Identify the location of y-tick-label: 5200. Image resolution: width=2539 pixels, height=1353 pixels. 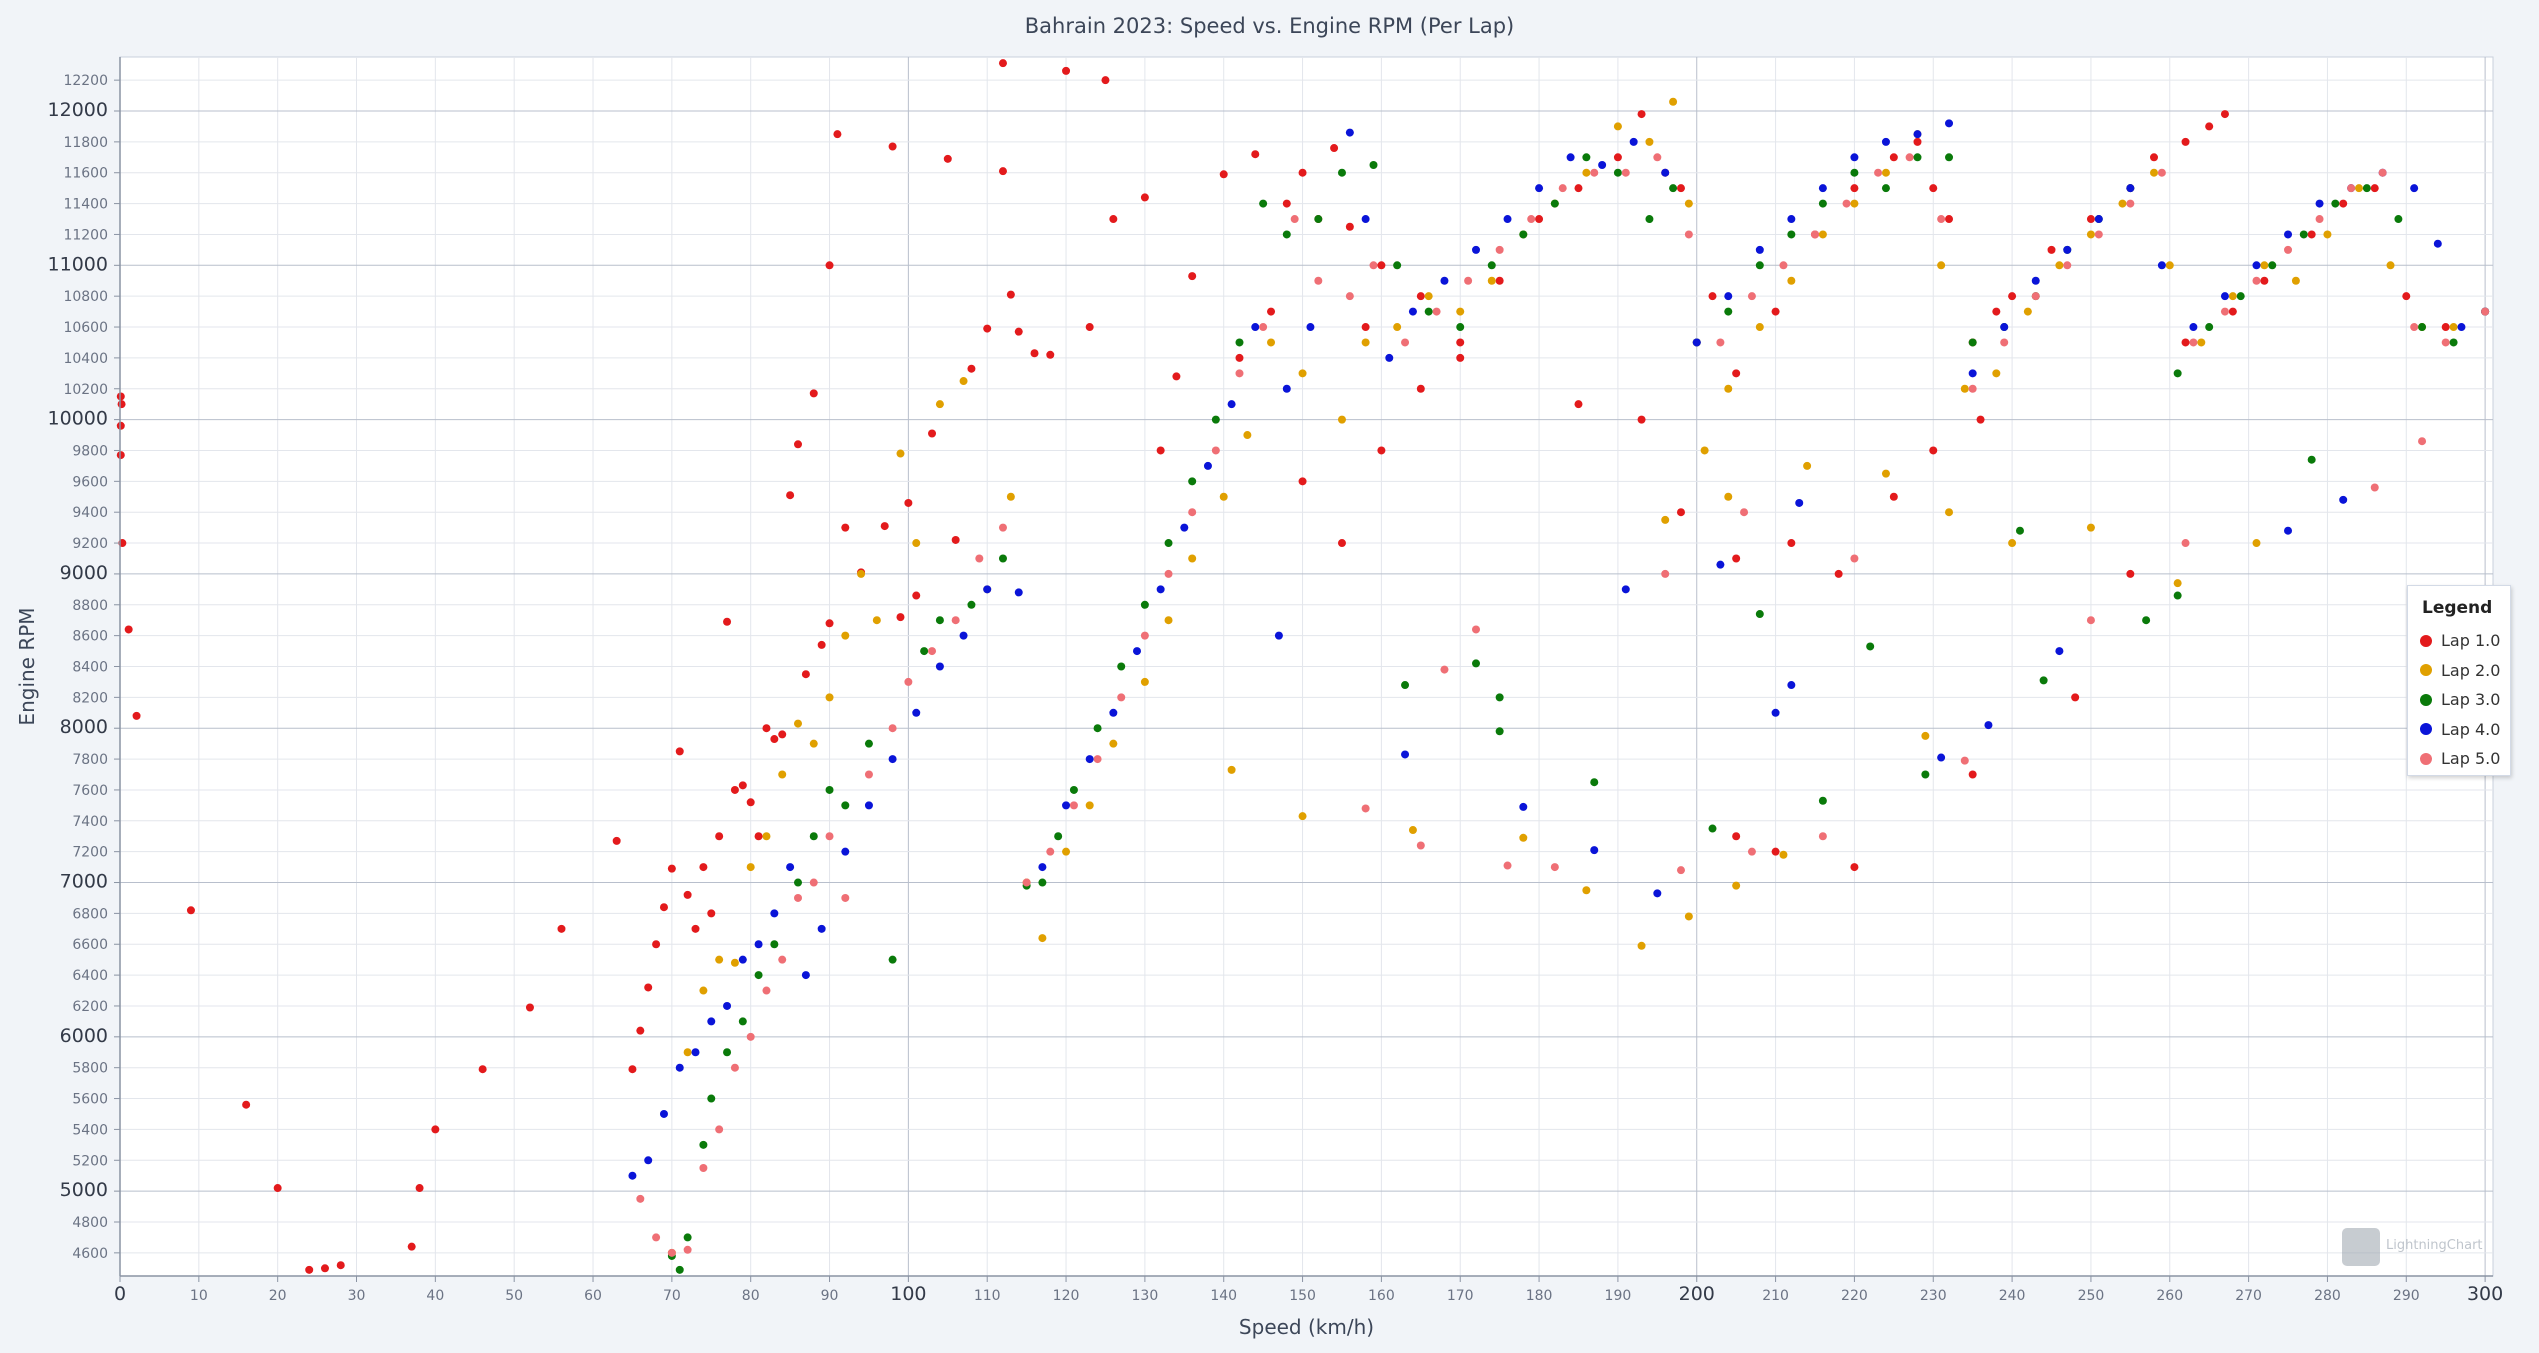
(90, 1161).